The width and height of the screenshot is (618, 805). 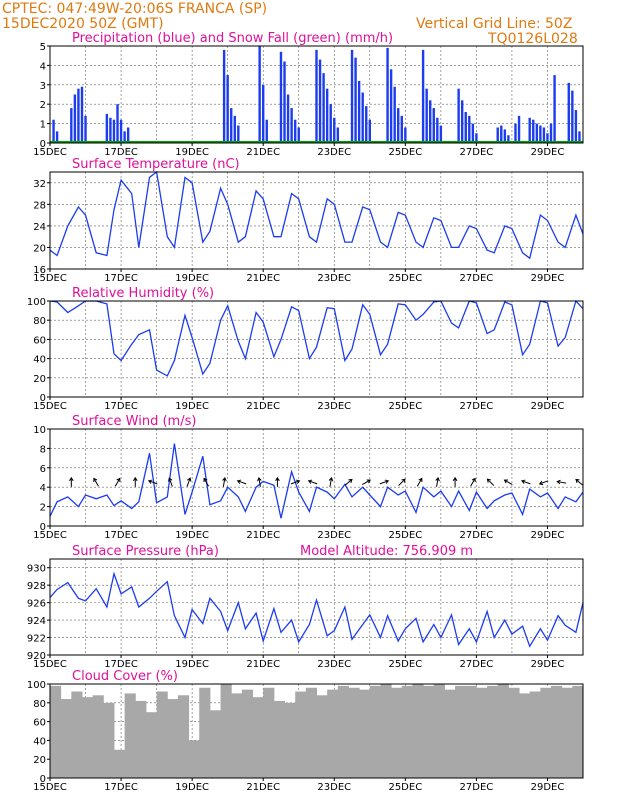 I want to click on wind-series-line, so click(x=316, y=481).